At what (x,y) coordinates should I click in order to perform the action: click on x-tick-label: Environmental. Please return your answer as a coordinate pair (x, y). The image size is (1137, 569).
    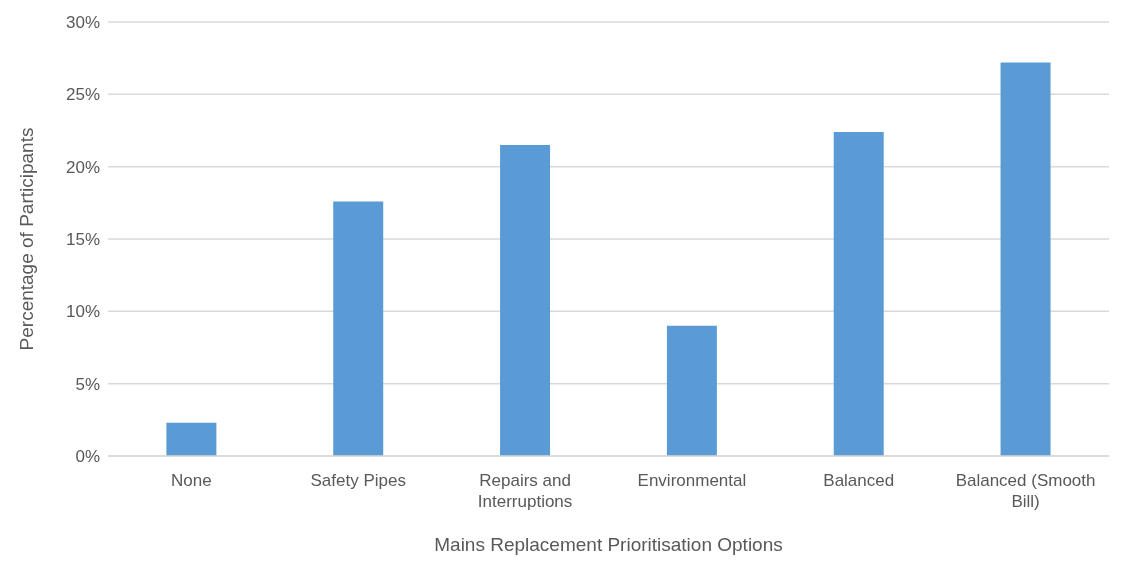
    Looking at the image, I should click on (692, 480).